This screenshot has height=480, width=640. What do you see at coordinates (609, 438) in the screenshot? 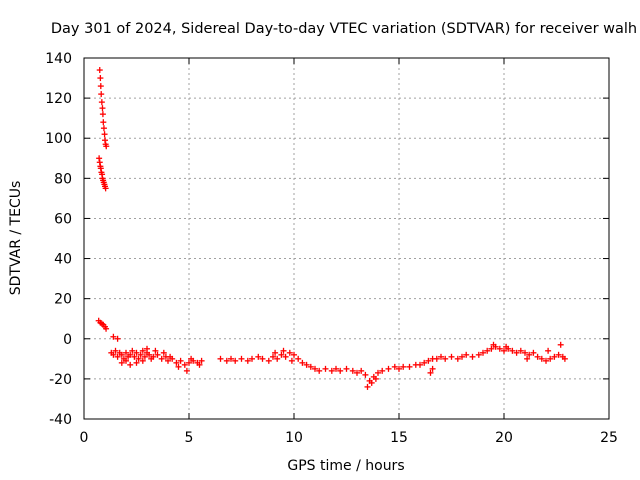
I see `x-tick-label: 25` at bounding box center [609, 438].